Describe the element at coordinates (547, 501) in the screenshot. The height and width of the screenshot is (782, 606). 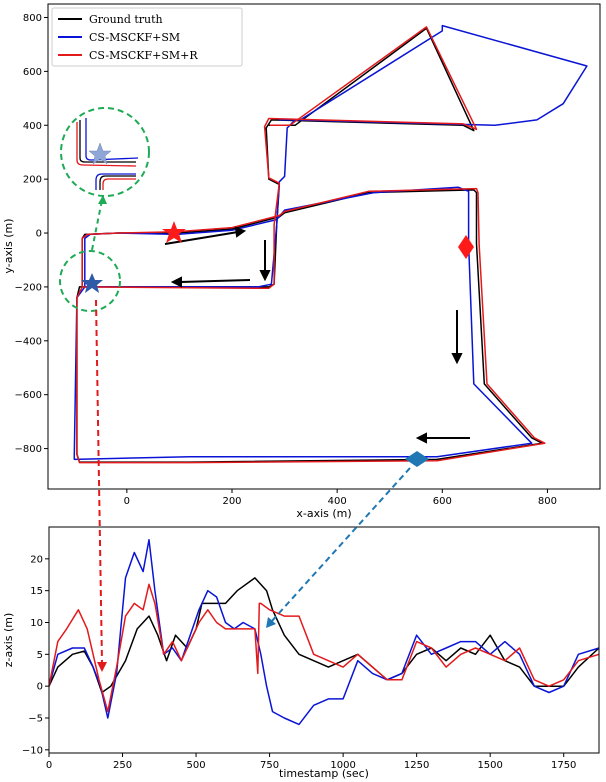
I see `trajectory-x-tick-label: 800` at that location.